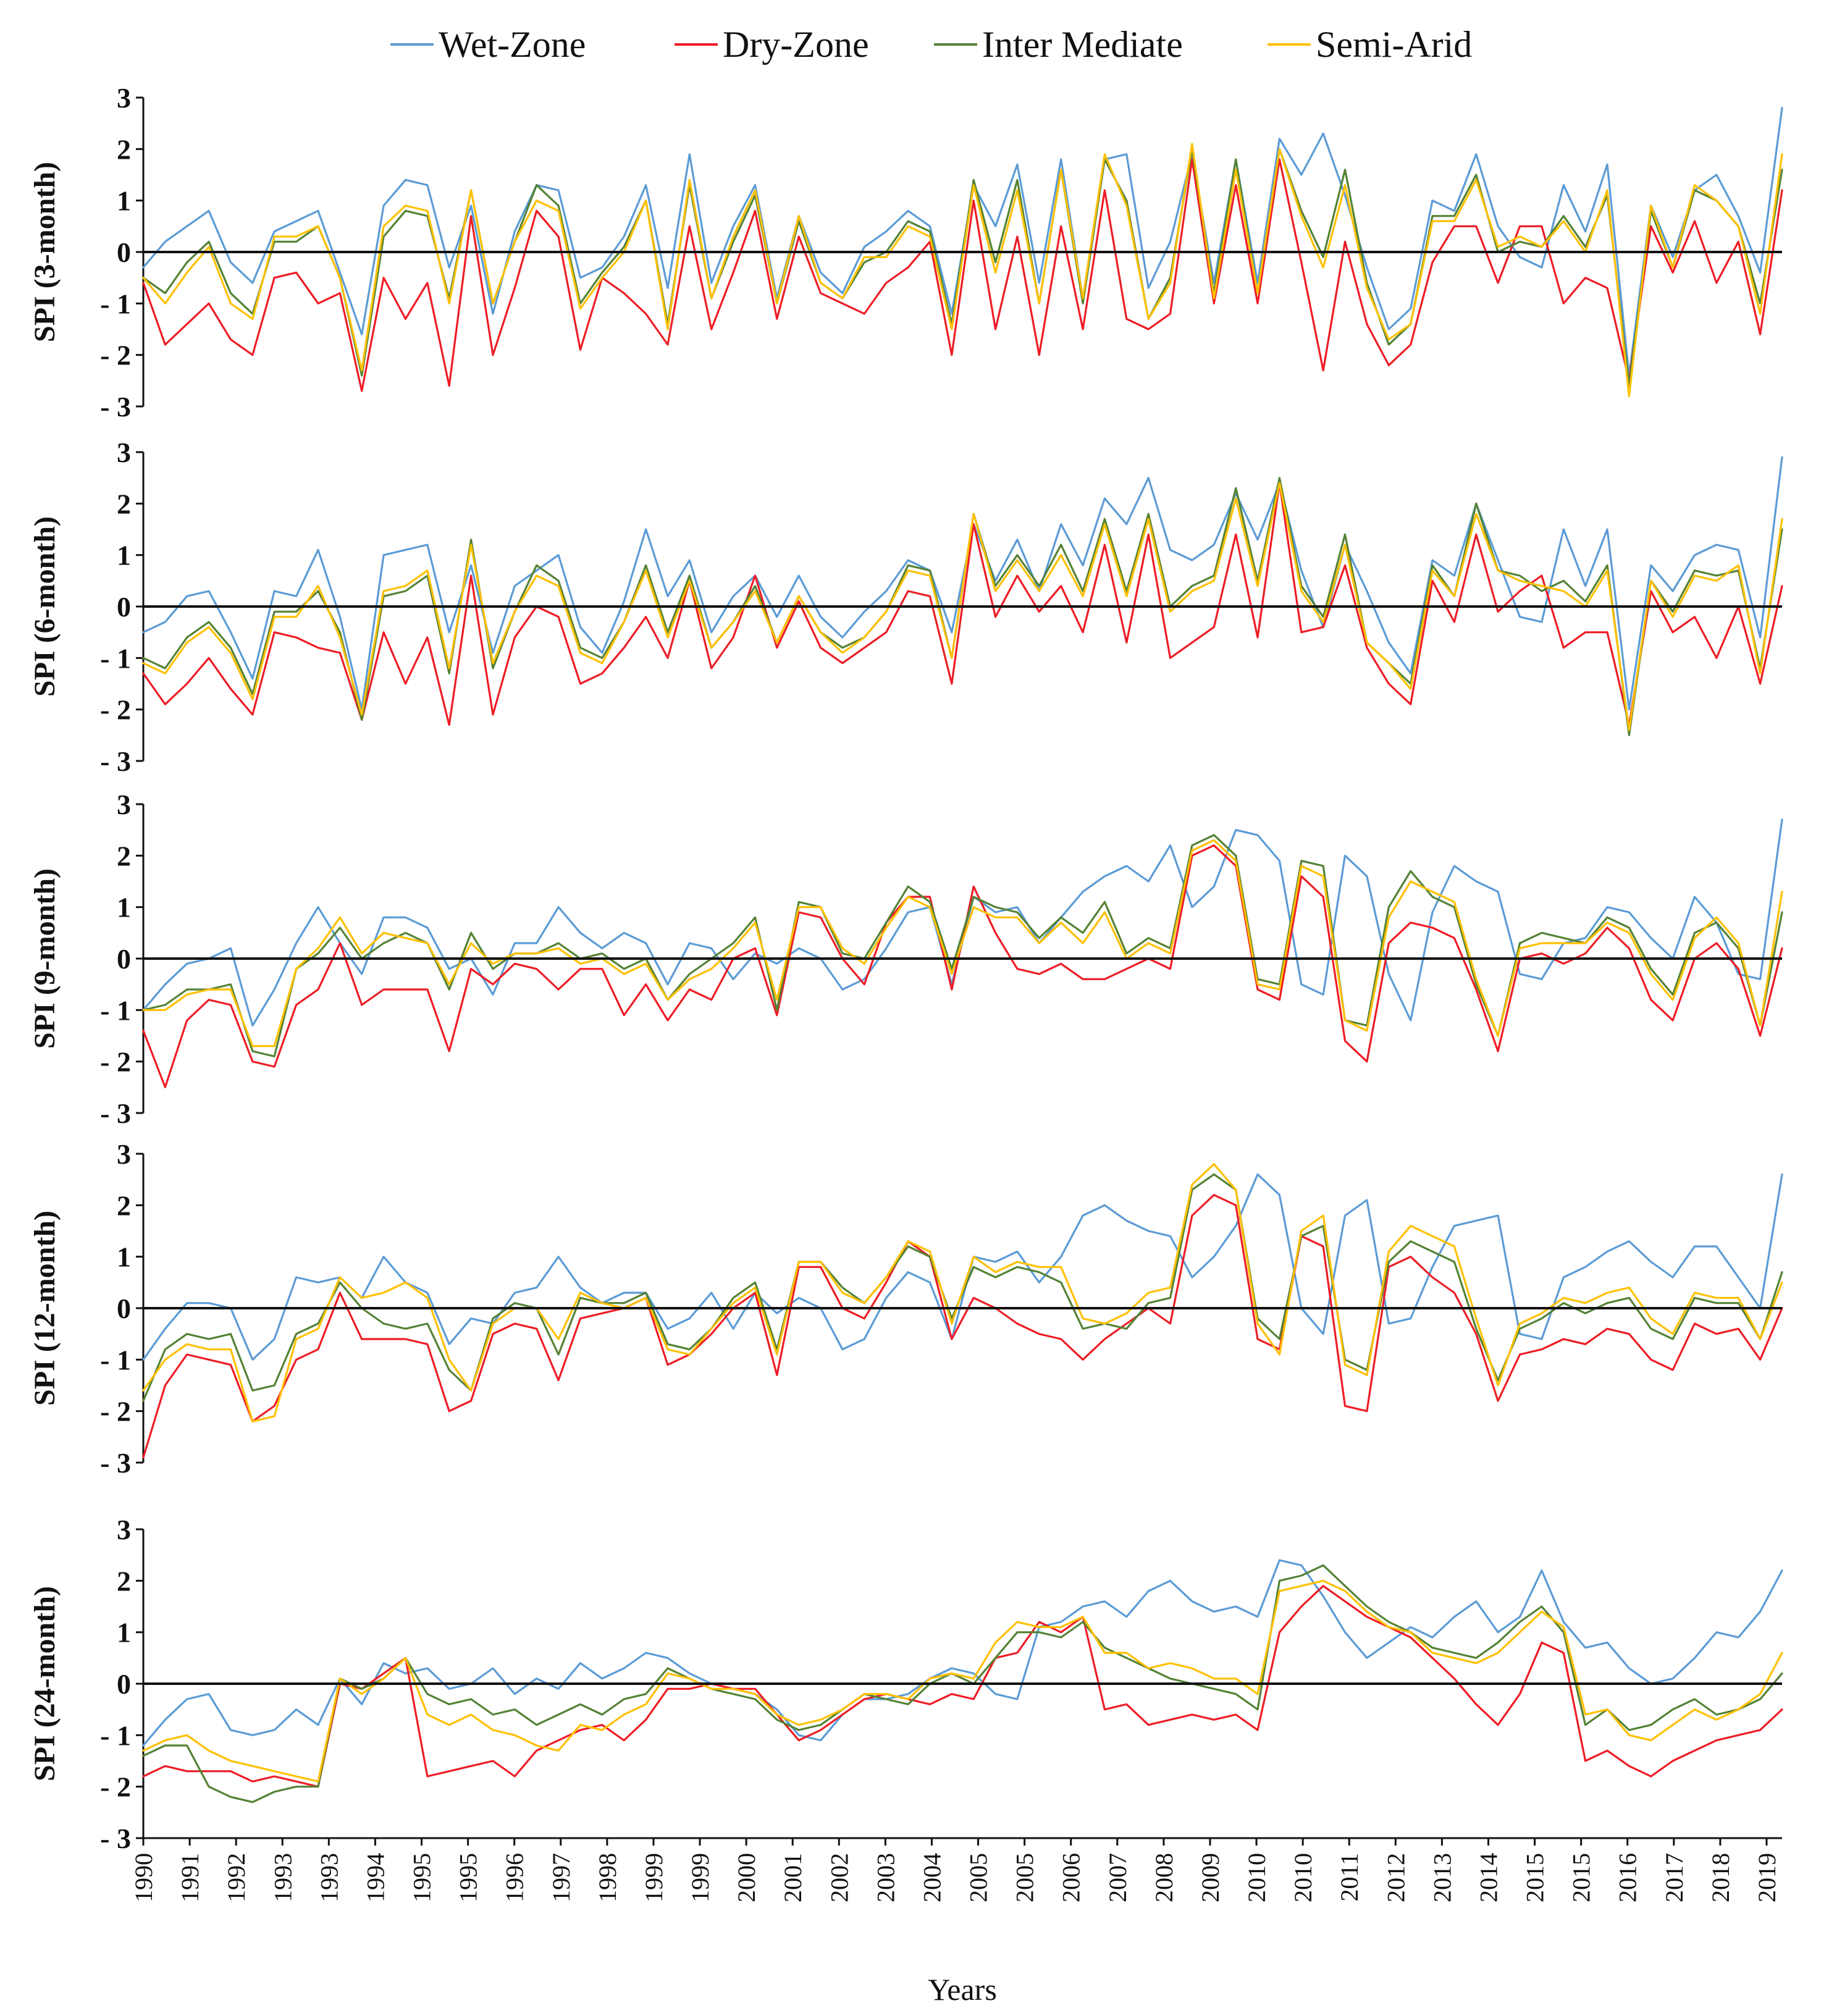  What do you see at coordinates (1394, 45) in the screenshot?
I see `legend-label-semi-arid: Semi-Arid` at bounding box center [1394, 45].